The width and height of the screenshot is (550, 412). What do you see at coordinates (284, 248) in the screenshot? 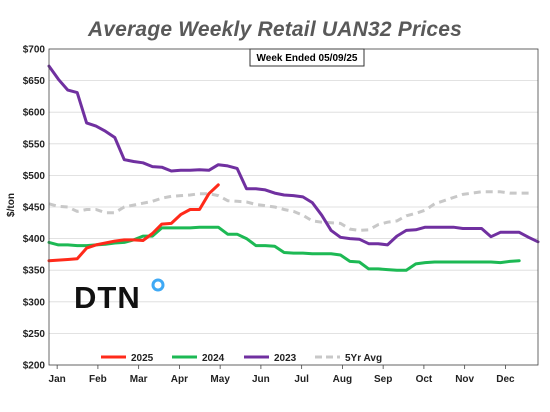
I see `series-line-2024` at bounding box center [284, 248].